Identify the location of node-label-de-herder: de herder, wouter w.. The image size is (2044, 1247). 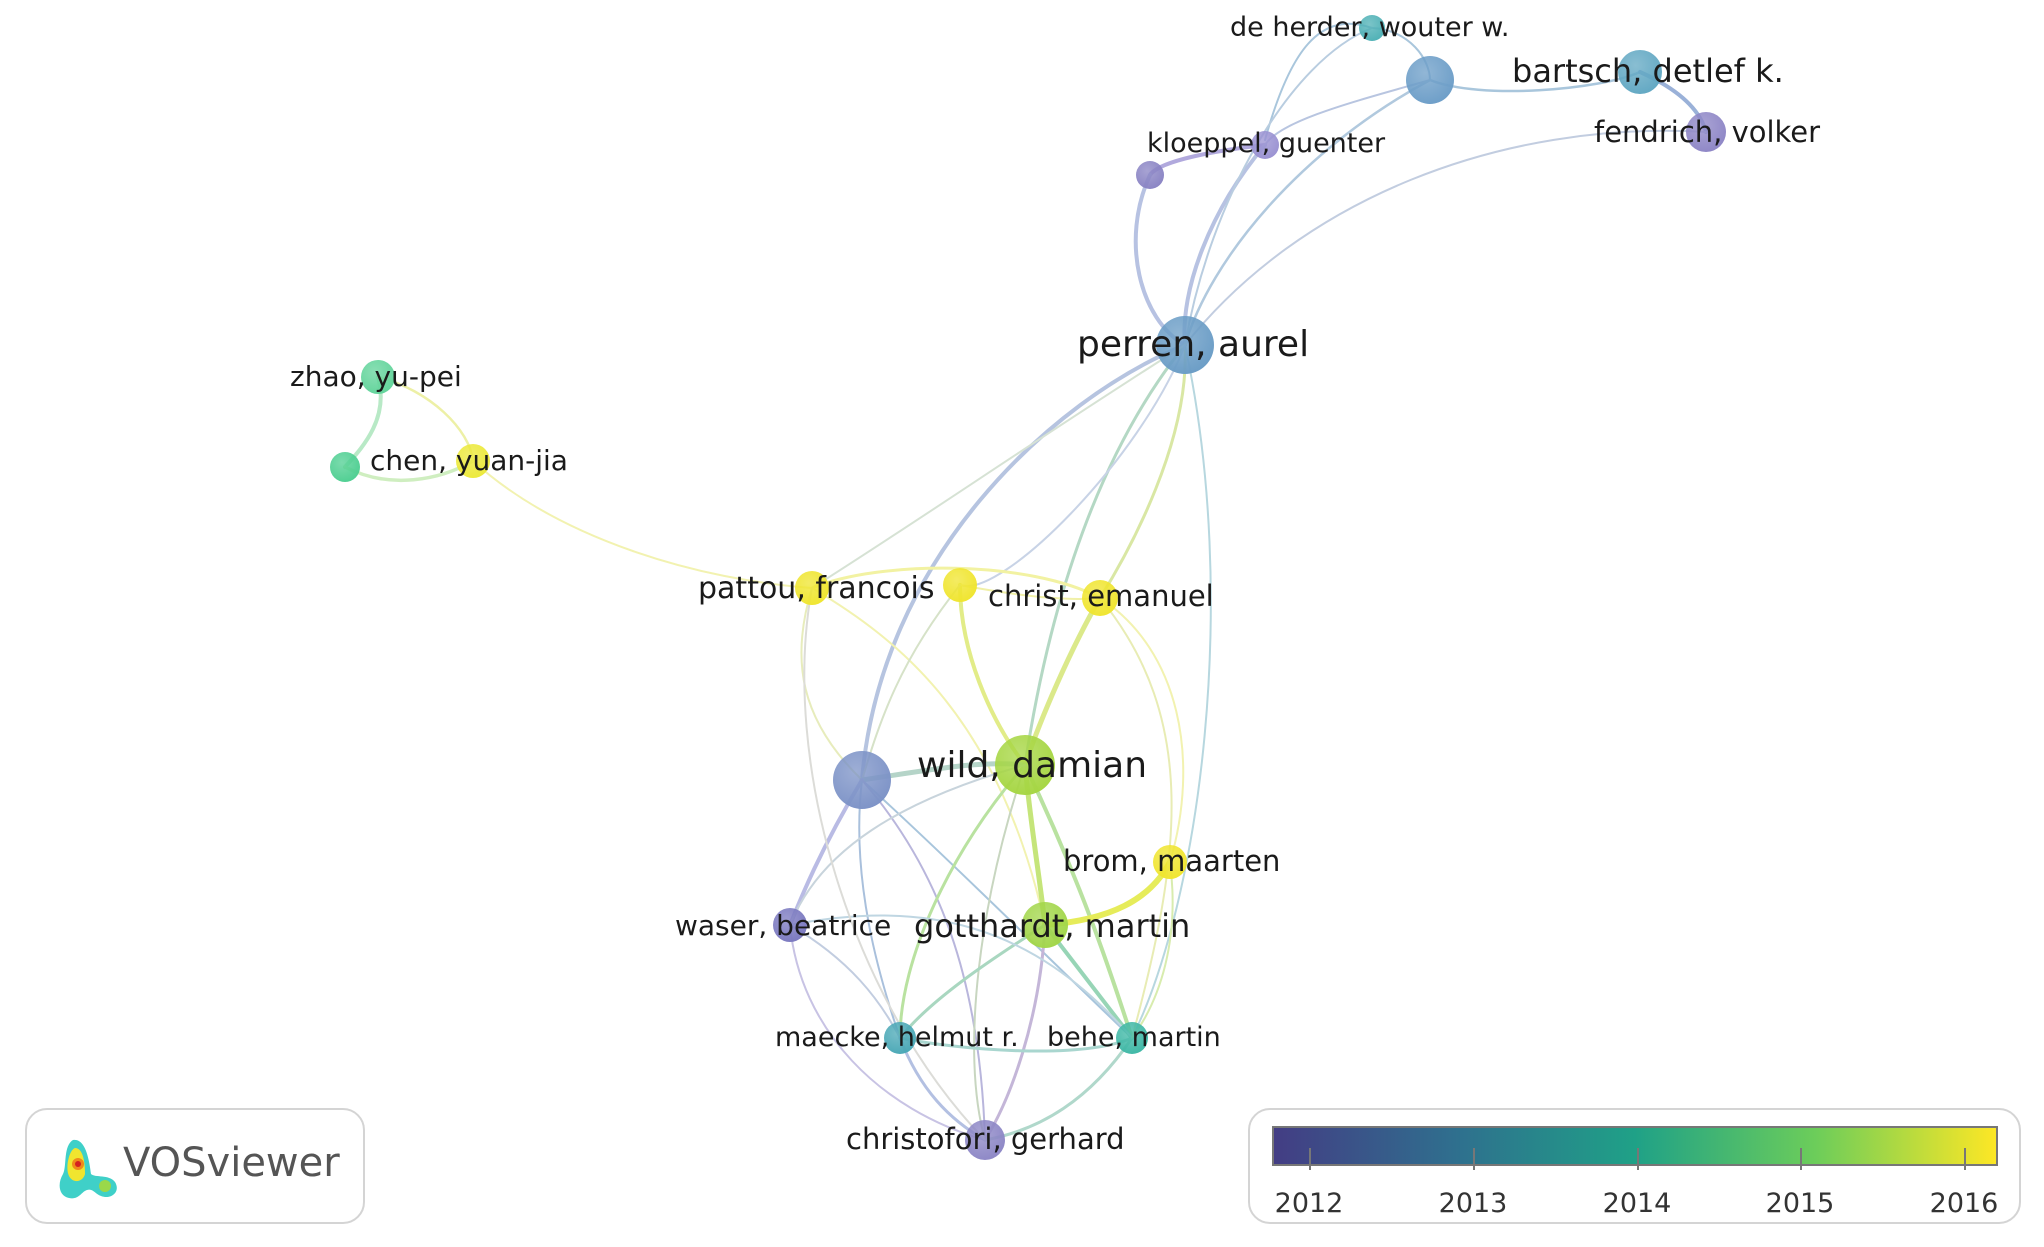
(1369, 27).